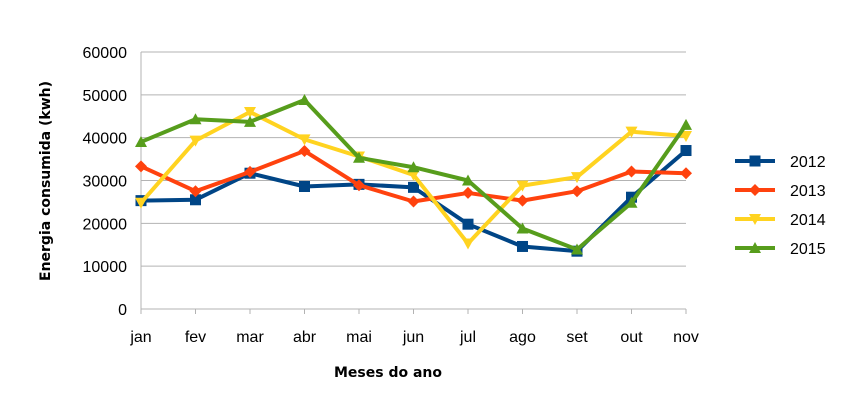 This screenshot has width=850, height=411. I want to click on y-tick-label: 30000, so click(105, 182).